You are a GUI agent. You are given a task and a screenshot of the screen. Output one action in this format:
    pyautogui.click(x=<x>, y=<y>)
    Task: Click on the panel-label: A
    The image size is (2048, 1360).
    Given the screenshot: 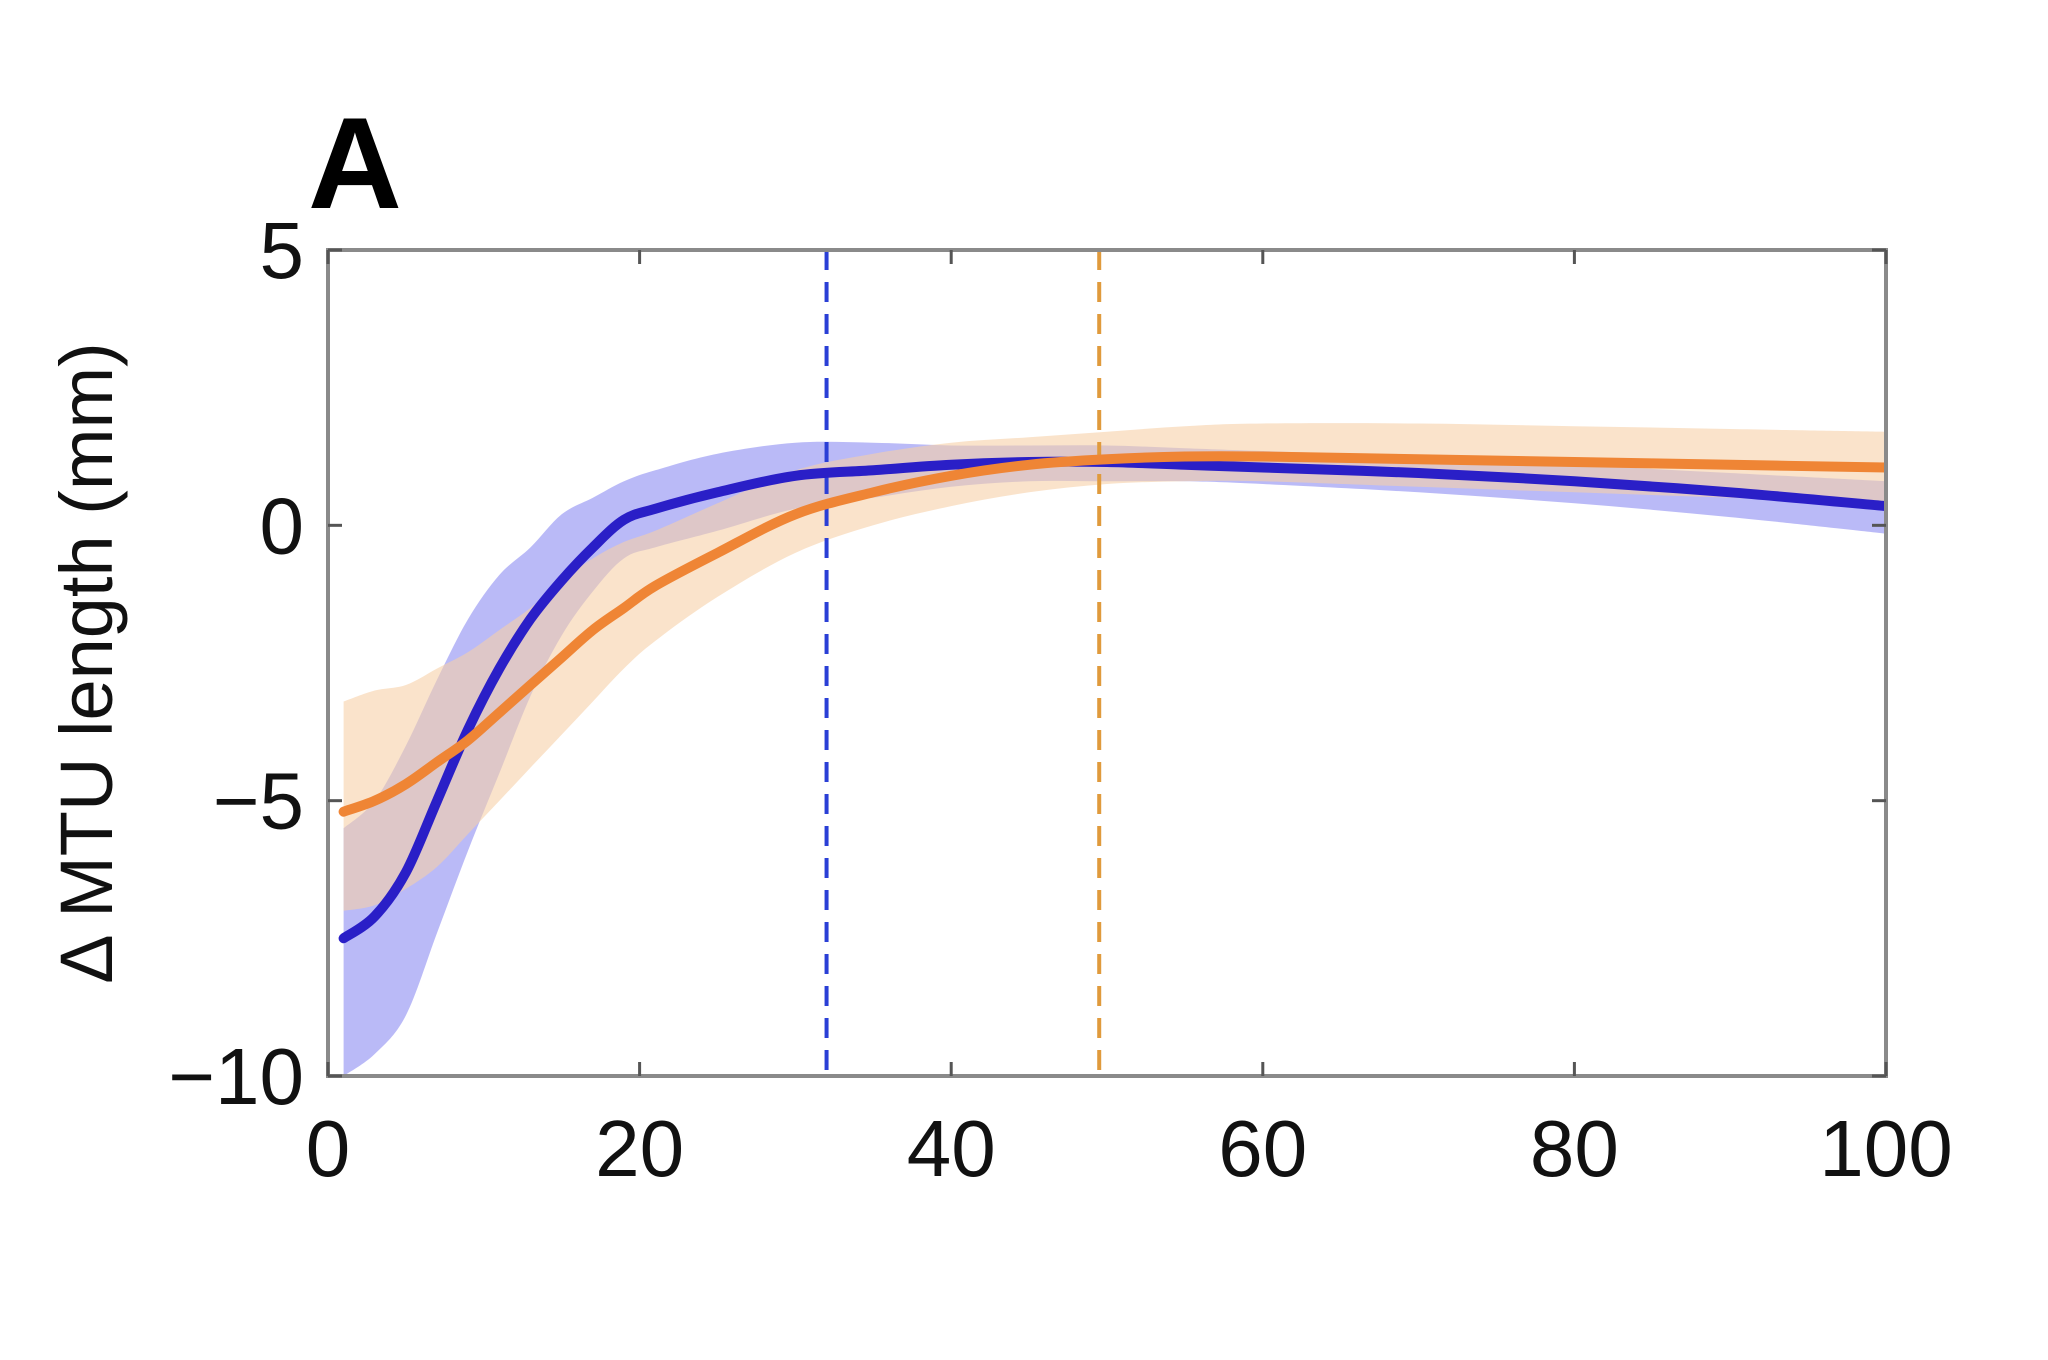 What is the action you would take?
    pyautogui.click(x=355, y=163)
    